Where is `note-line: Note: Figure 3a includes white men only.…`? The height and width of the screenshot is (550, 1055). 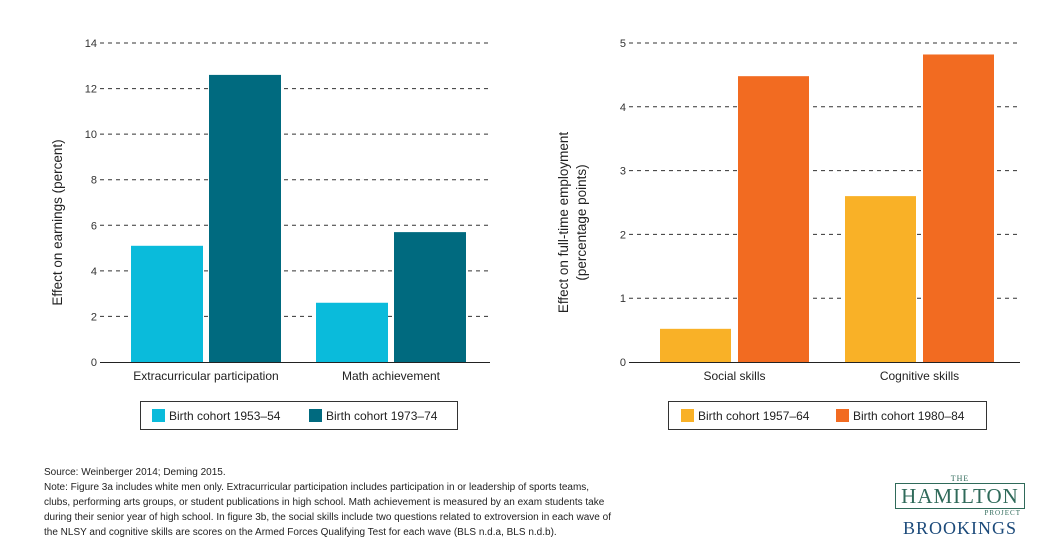
note-line: Note: Figure 3a includes white men only.… is located at coordinates (317, 487).